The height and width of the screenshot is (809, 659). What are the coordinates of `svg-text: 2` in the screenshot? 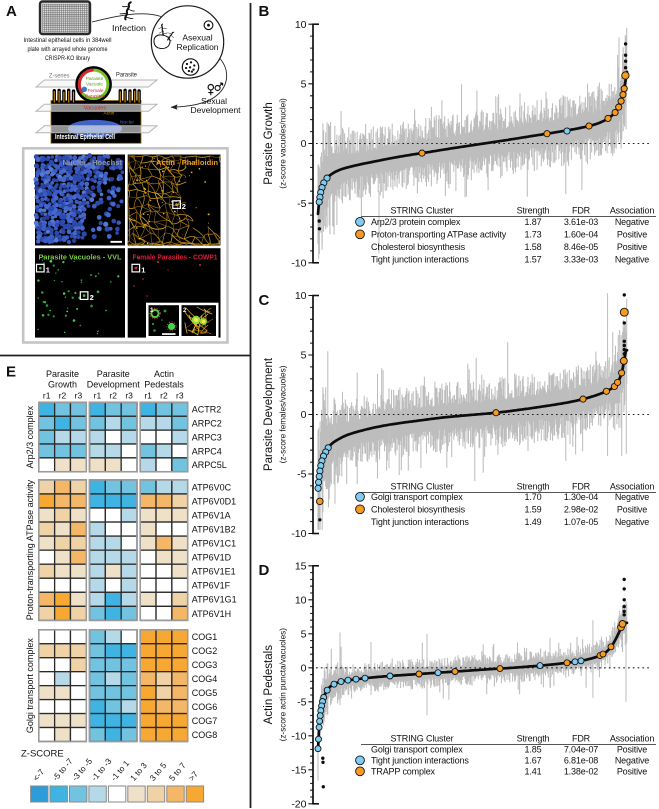 It's located at (184, 206).